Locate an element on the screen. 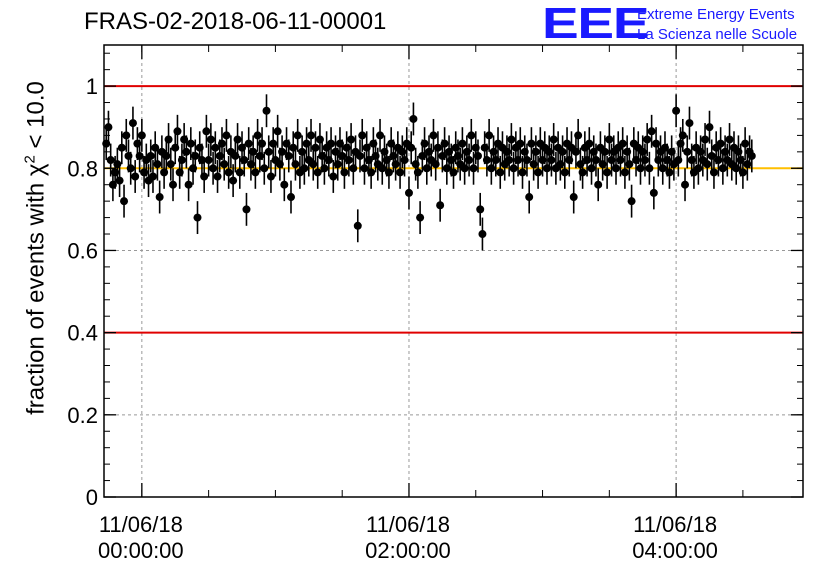 The image size is (836, 572). y-tick-label: 0.8 is located at coordinates (82, 168).